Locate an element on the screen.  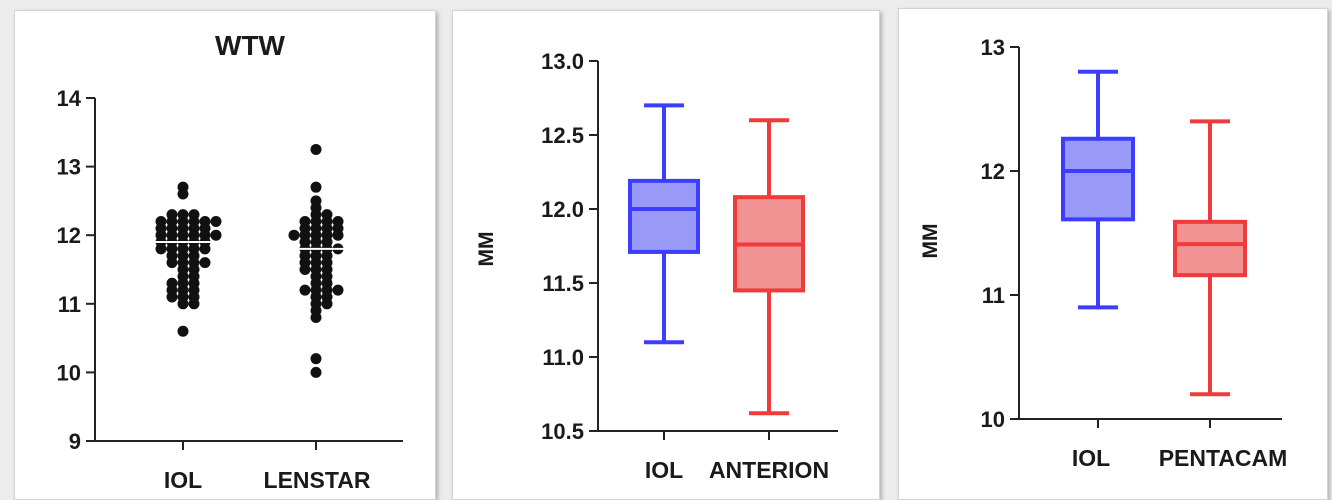
y-tick-label: 12.5 is located at coordinates (562, 135).